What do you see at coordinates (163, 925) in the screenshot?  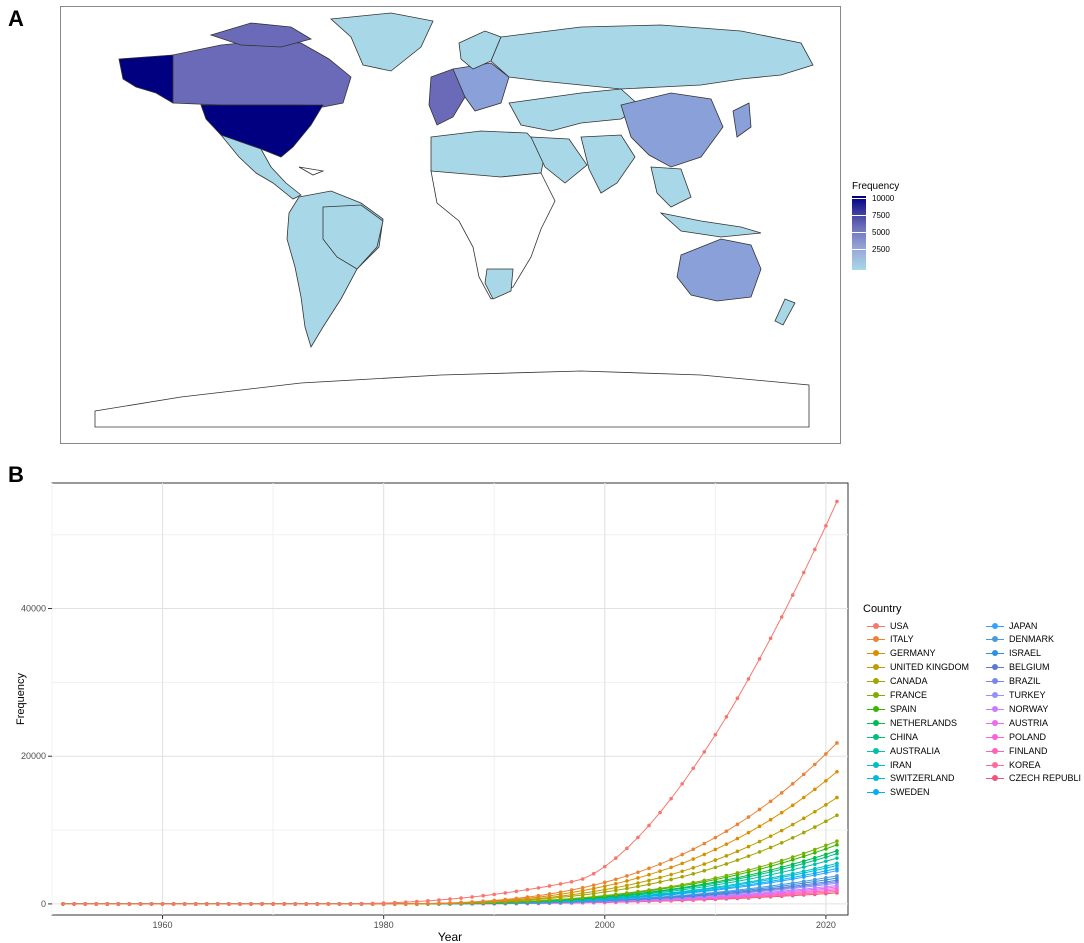 I see `x-tick-label: 1960` at bounding box center [163, 925].